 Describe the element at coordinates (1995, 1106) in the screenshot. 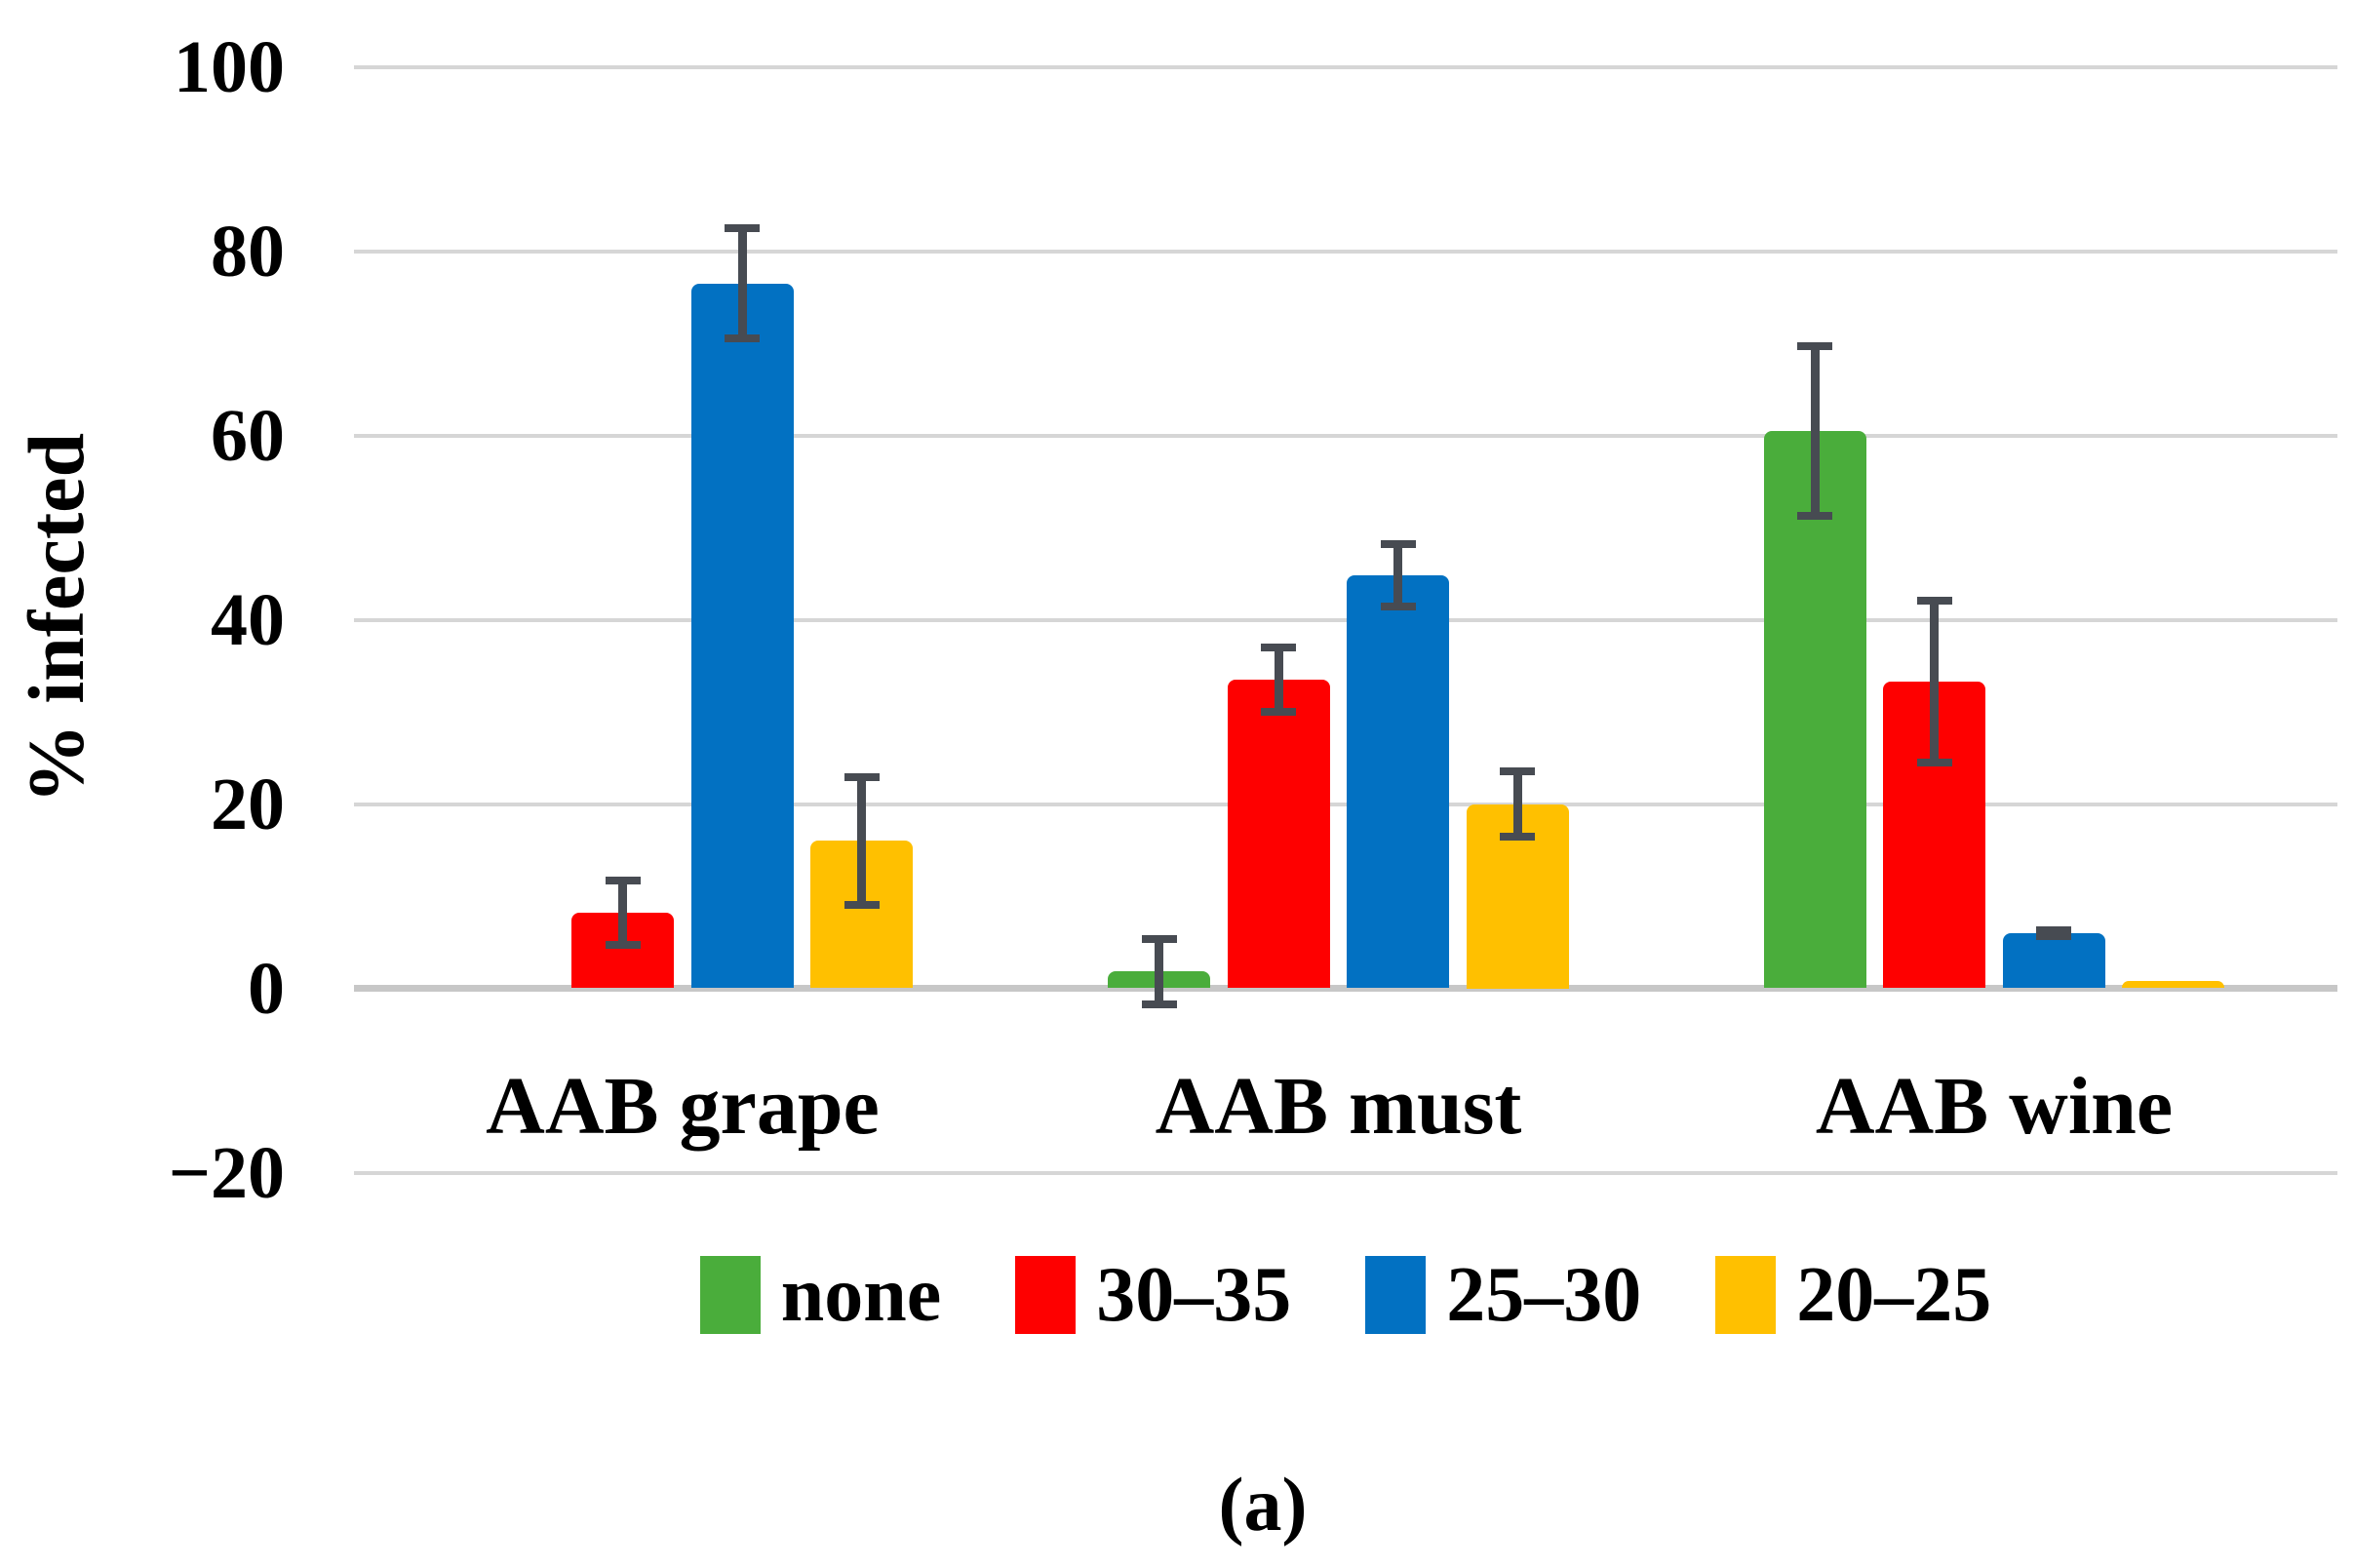

I see `x-category-label: AAB wine` at that location.